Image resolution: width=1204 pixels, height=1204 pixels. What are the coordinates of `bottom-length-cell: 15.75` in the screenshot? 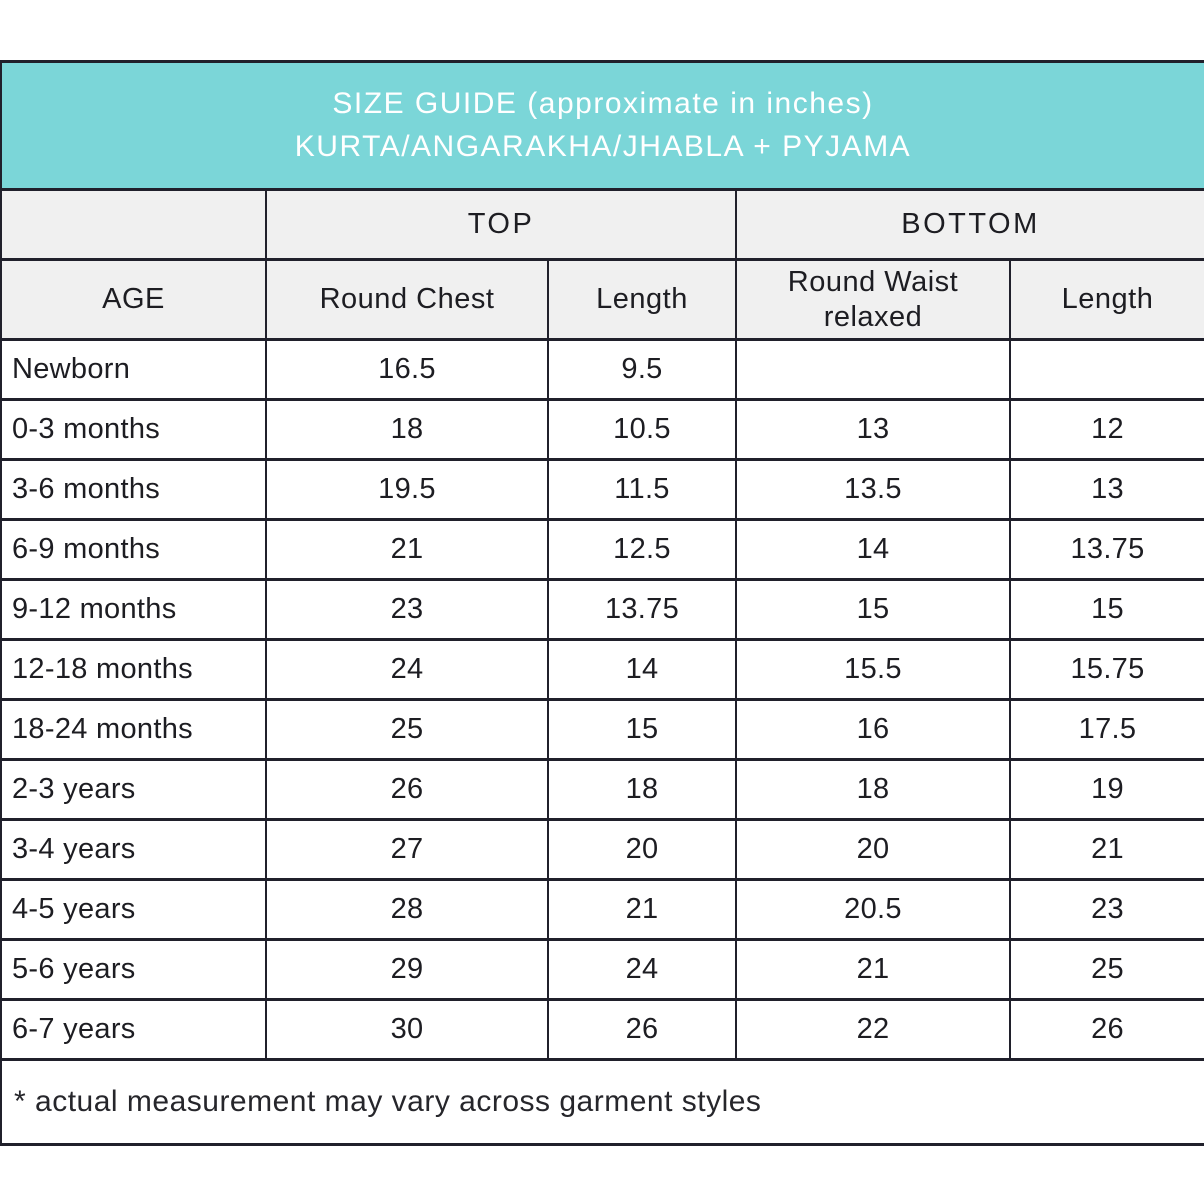 It's located at (1106, 669).